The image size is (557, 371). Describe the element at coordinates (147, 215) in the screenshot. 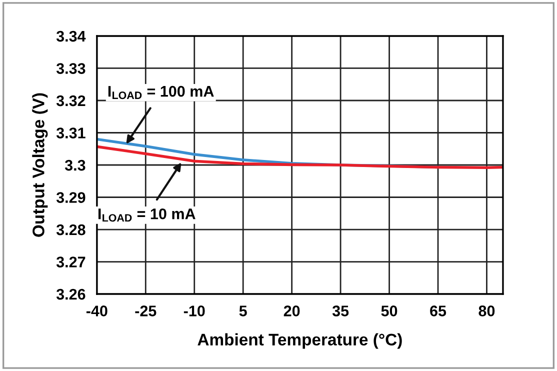

I see `annotation: I$_{LOAD}$ = 10 mA` at that location.